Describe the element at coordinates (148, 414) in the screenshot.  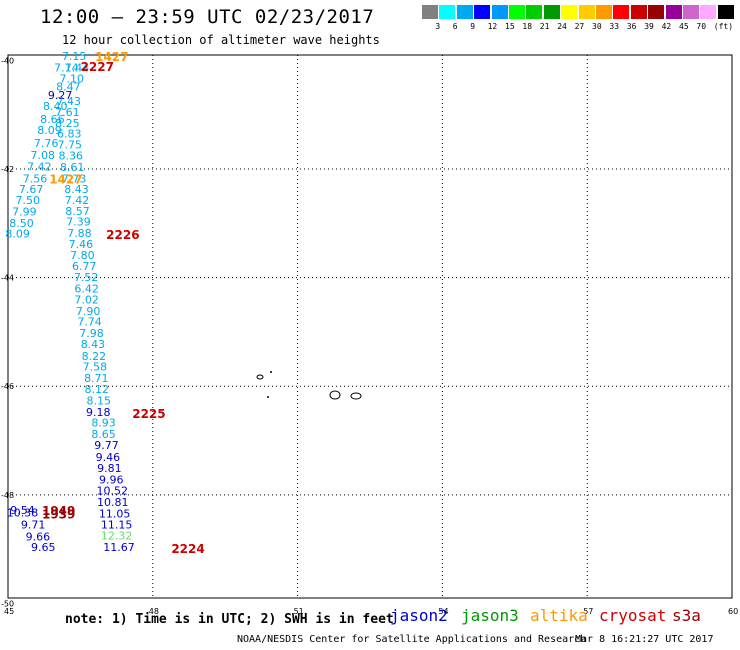
I see `pass-time-label: 2225` at that location.